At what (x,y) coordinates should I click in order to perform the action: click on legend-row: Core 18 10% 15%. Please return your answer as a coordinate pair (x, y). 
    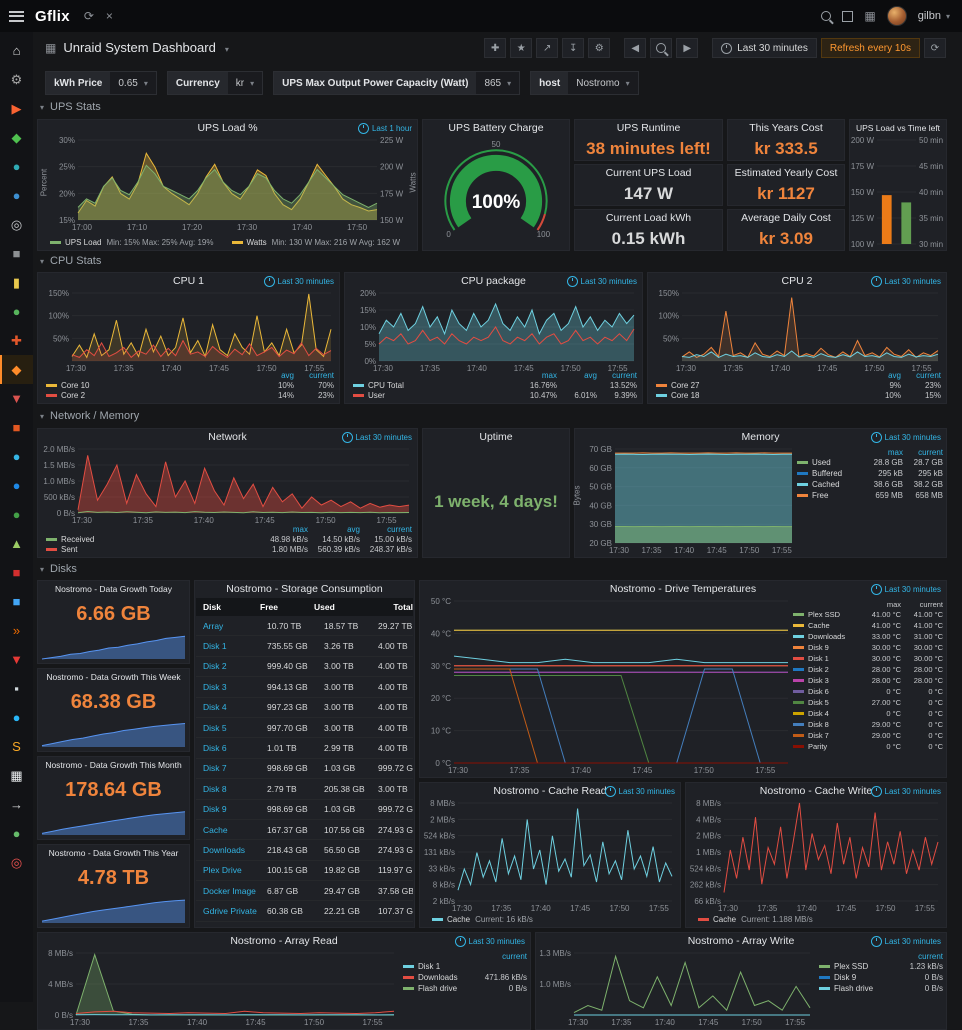
    Looking at the image, I should click on (798, 395).